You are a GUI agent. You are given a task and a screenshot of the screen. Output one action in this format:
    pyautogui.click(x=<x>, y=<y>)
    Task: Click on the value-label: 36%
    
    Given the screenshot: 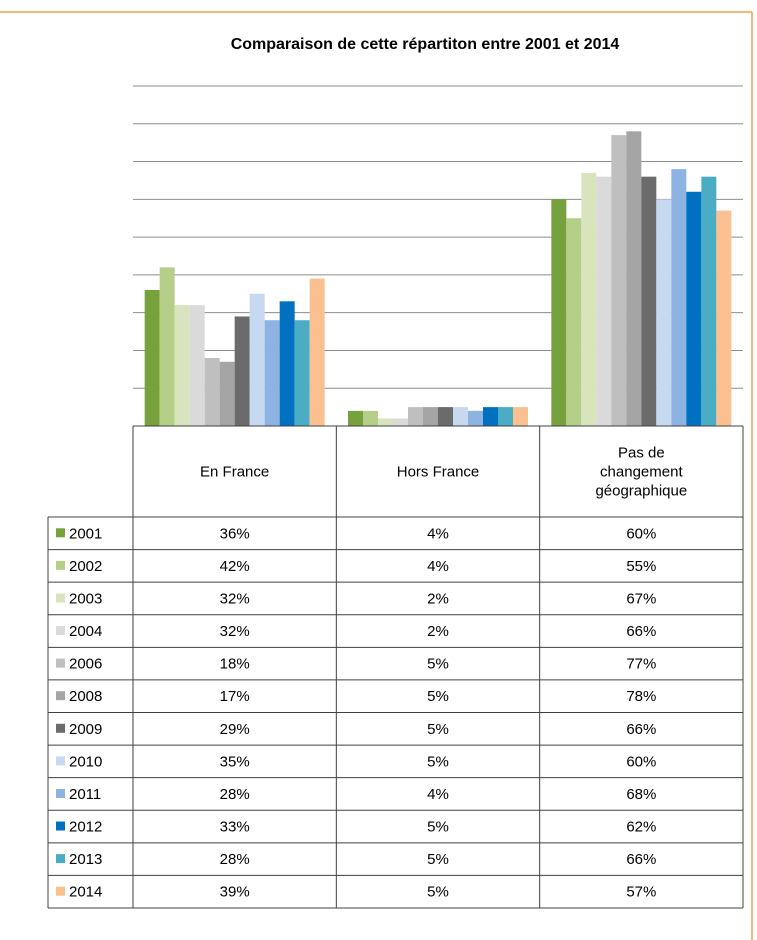 What is the action you would take?
    pyautogui.click(x=235, y=533)
    